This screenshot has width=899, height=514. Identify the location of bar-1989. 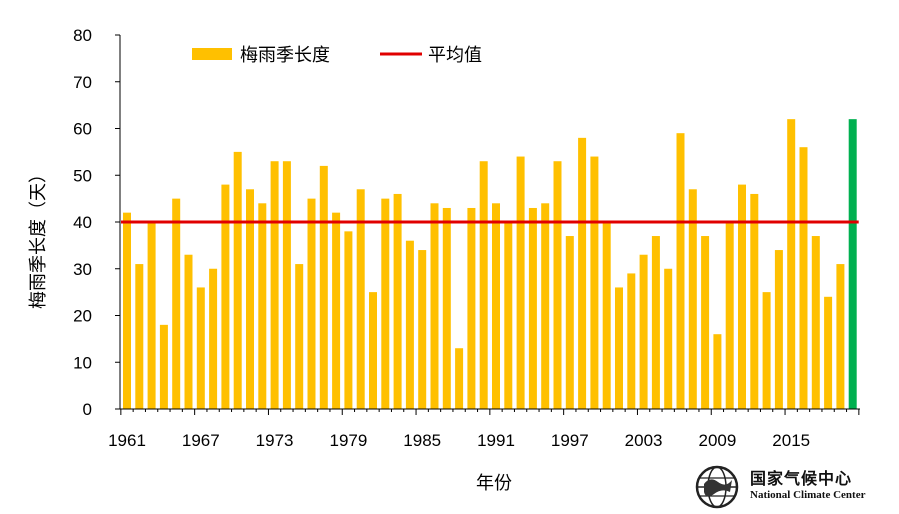
(471, 308).